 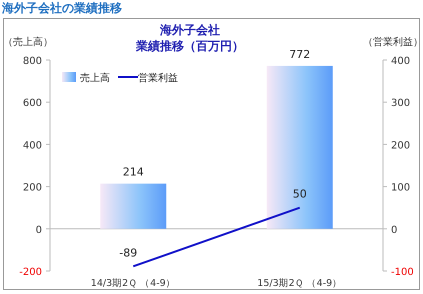 What do you see at coordinates (128, 253) in the screenshot?
I see `data-label: -89` at bounding box center [128, 253].